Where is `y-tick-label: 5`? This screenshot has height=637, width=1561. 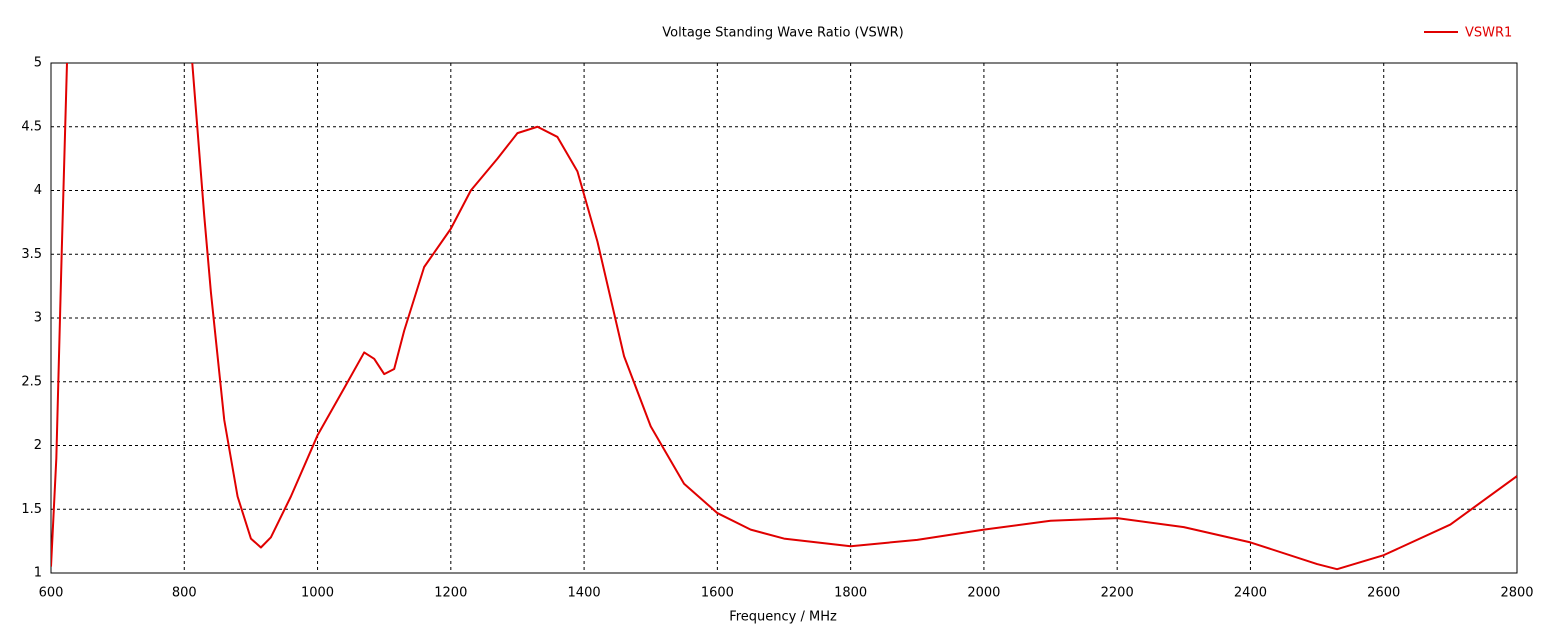
y-tick-label: 5 is located at coordinates (38, 63).